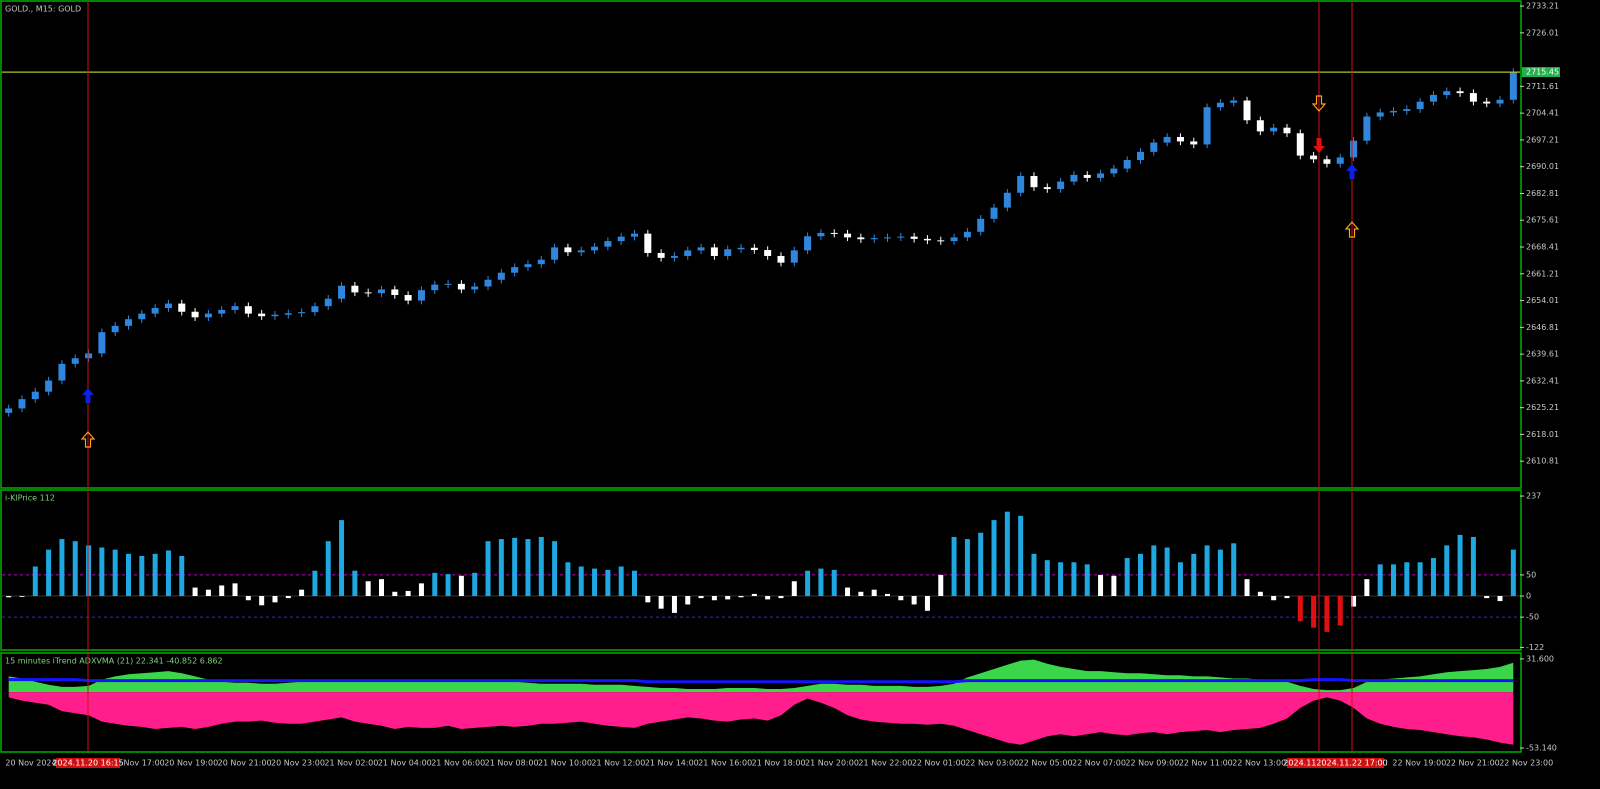  Describe the element at coordinates (1542, 434) in the screenshot. I see `y-tick-label: 2618.01` at that location.